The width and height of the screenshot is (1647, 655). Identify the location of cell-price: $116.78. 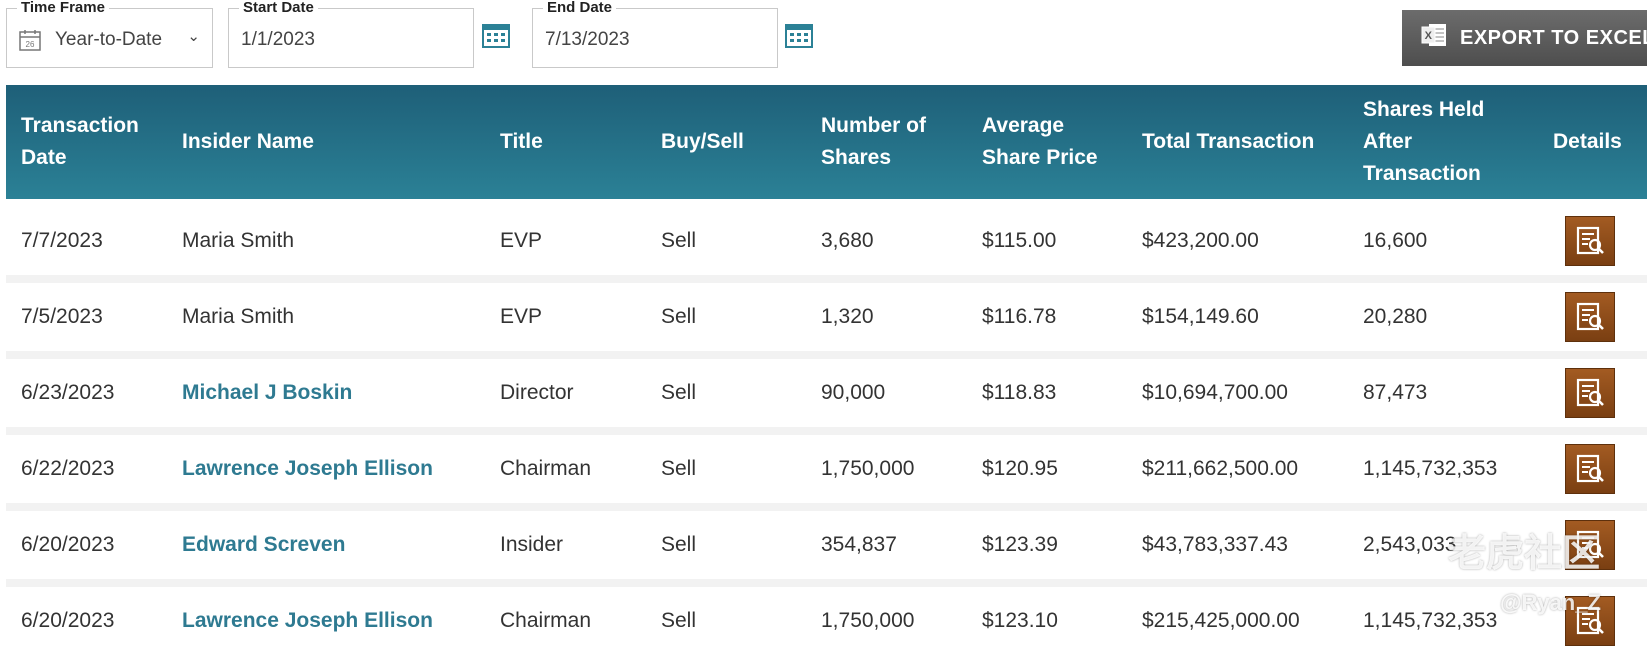
(1019, 316).